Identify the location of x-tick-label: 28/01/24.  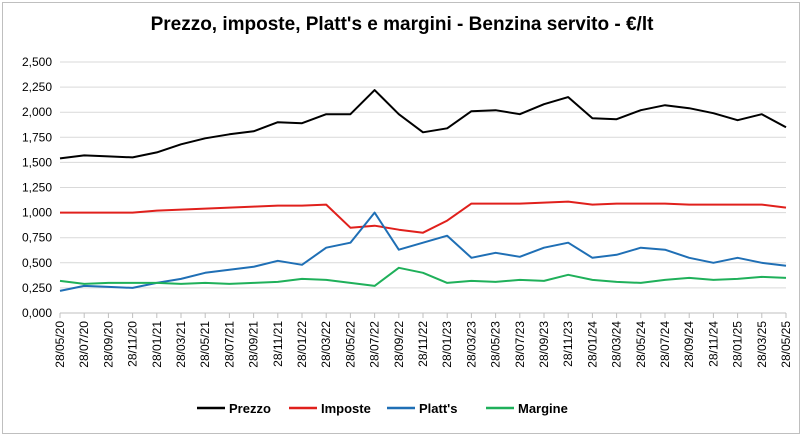
(592, 344).